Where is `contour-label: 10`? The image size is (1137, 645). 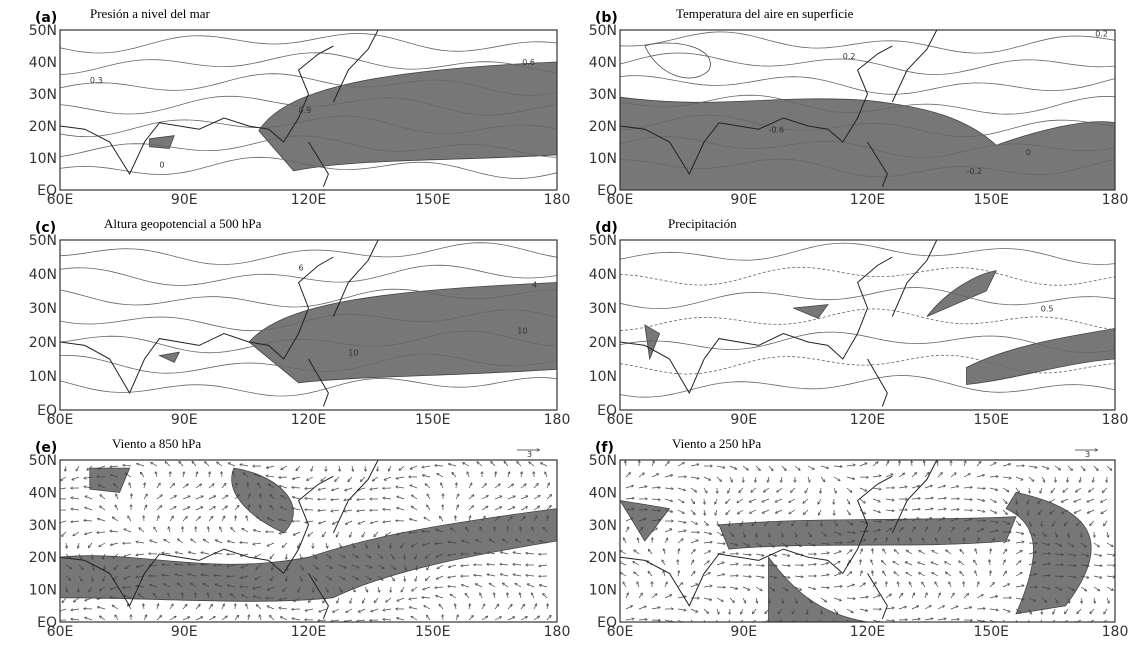
contour-label: 10 is located at coordinates (522, 331).